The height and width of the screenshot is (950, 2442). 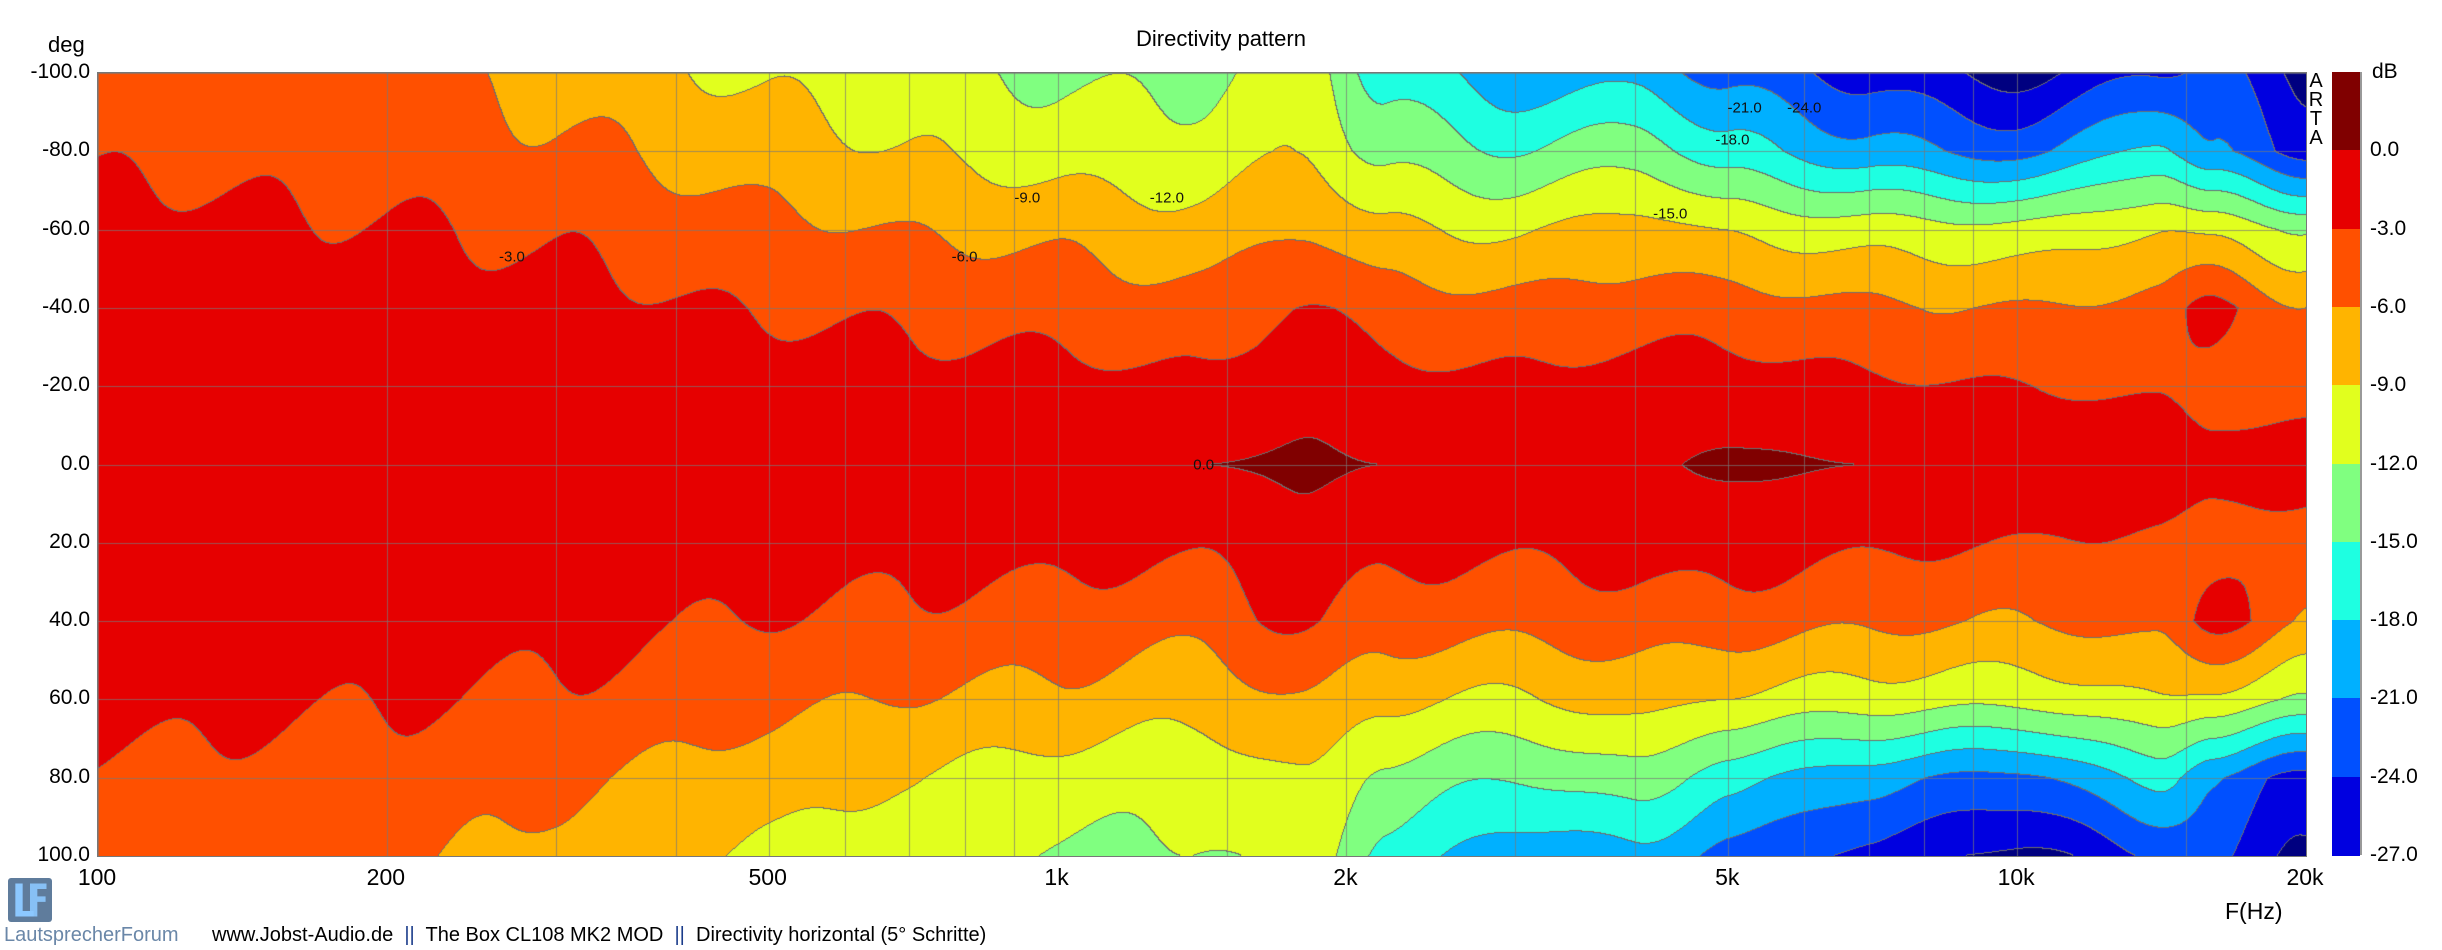 I want to click on contour-label: -24.0, so click(x=1804, y=108).